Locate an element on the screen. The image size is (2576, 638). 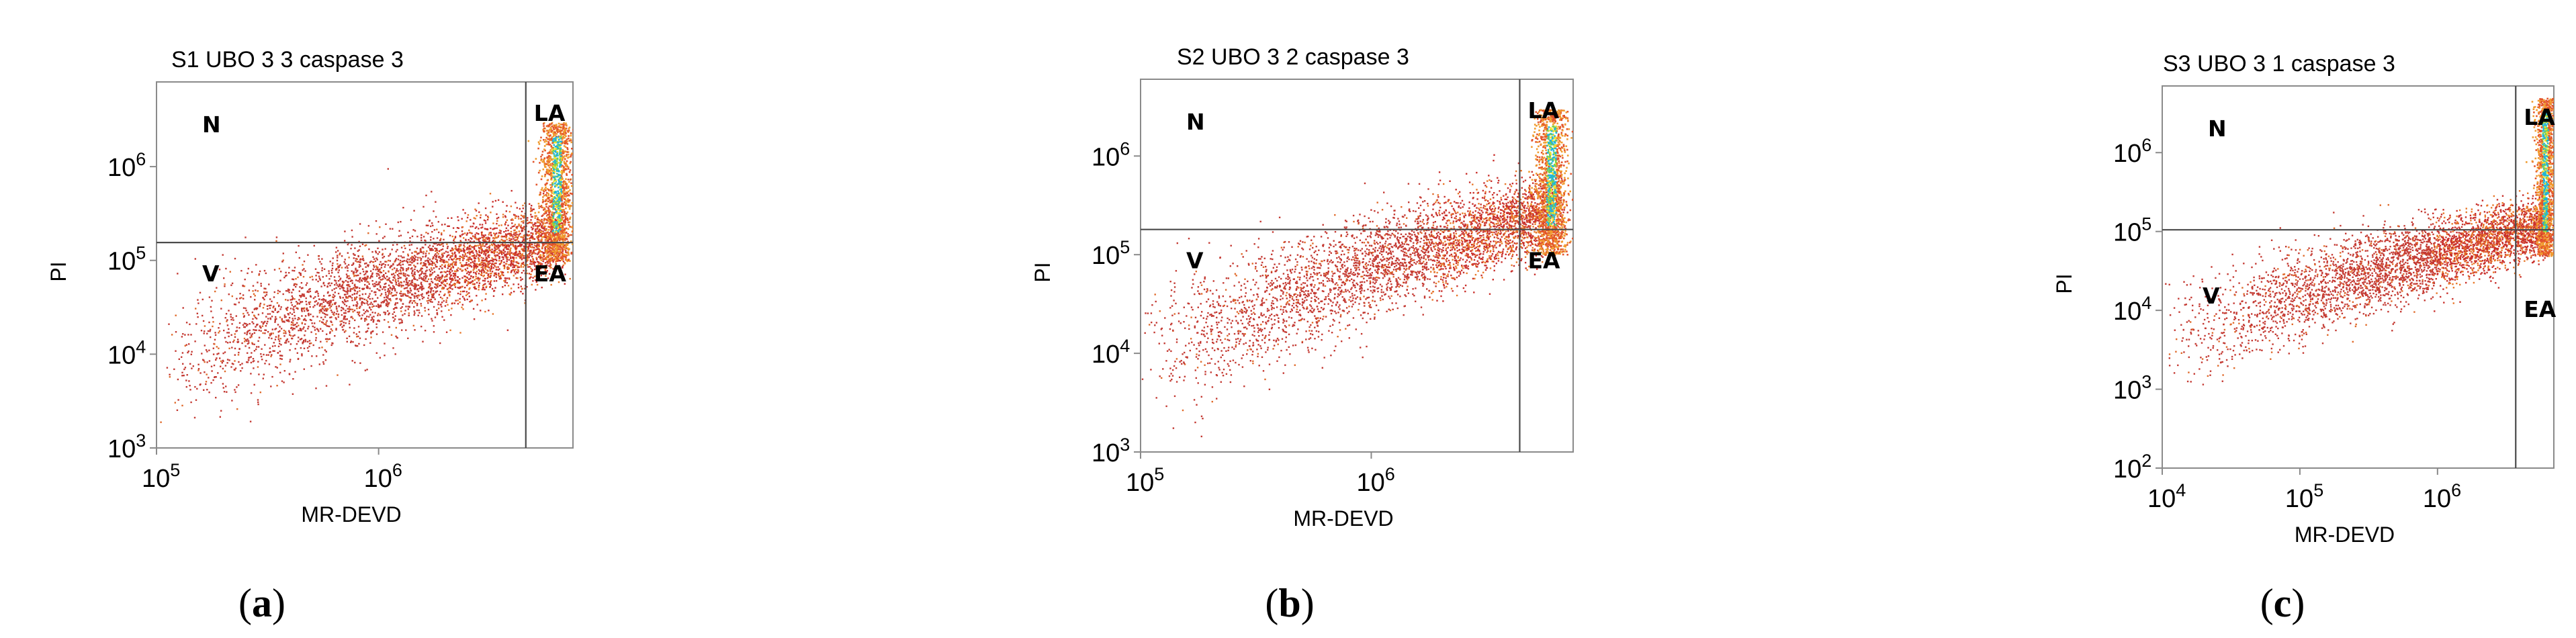
panel-title: S1 UBO 3 3 caspase 3 is located at coordinates (288, 60).